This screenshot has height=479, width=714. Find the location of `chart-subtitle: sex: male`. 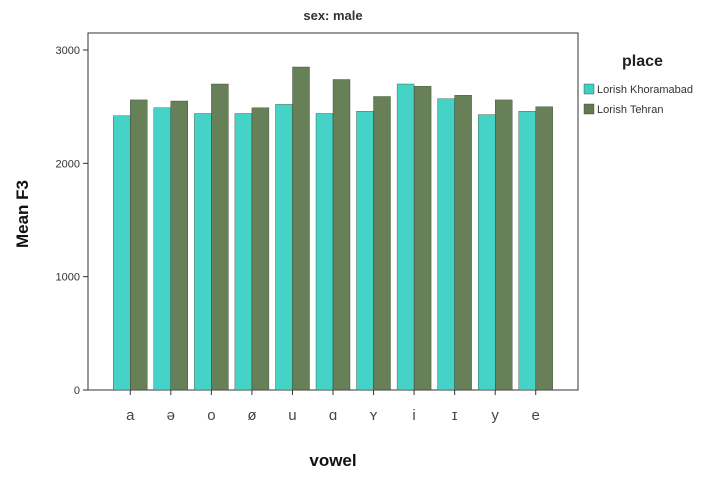

chart-subtitle: sex: male is located at coordinates (332, 15).